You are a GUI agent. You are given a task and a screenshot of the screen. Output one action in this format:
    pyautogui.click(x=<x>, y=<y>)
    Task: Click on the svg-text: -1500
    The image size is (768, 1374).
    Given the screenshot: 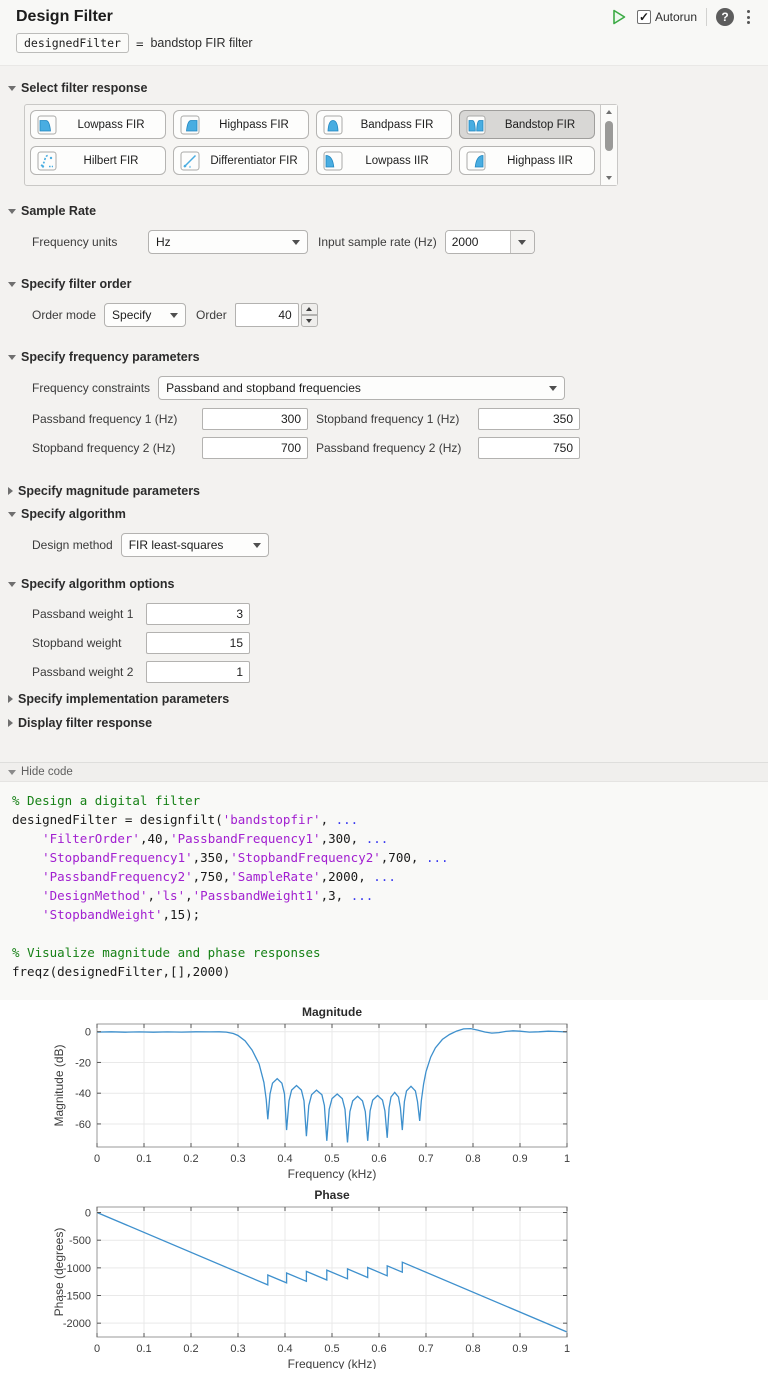 What is the action you would take?
    pyautogui.click(x=77, y=1297)
    